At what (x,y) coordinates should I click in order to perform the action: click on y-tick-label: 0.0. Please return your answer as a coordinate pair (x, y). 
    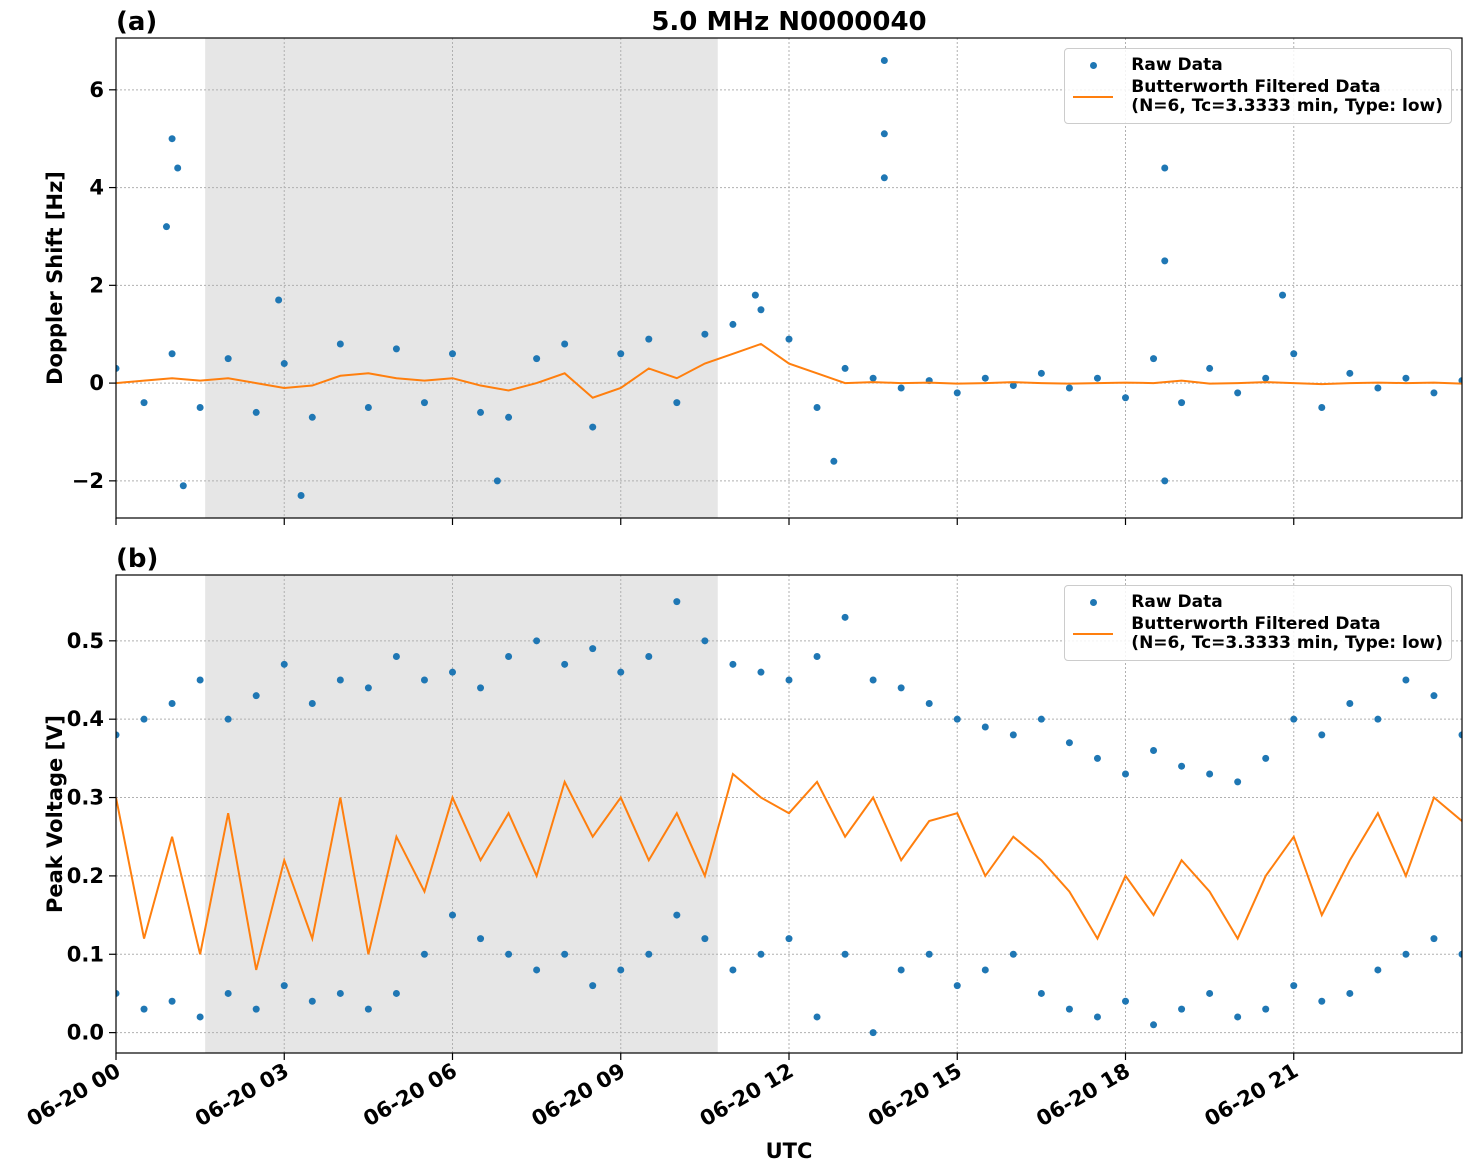
    Looking at the image, I should click on (85, 1033).